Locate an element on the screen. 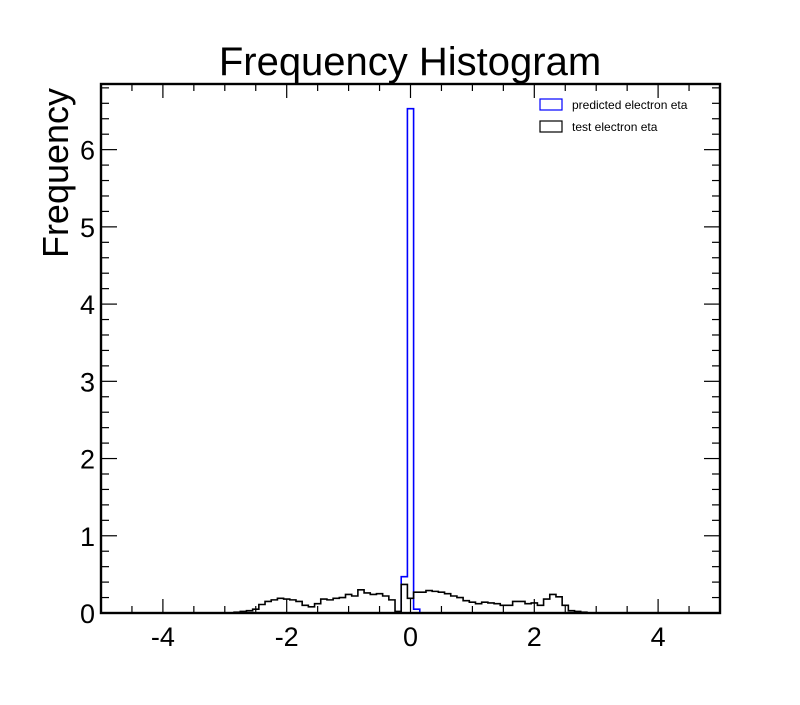 The height and width of the screenshot is (705, 800). legend-label-1: test electron eta is located at coordinates (615, 127).